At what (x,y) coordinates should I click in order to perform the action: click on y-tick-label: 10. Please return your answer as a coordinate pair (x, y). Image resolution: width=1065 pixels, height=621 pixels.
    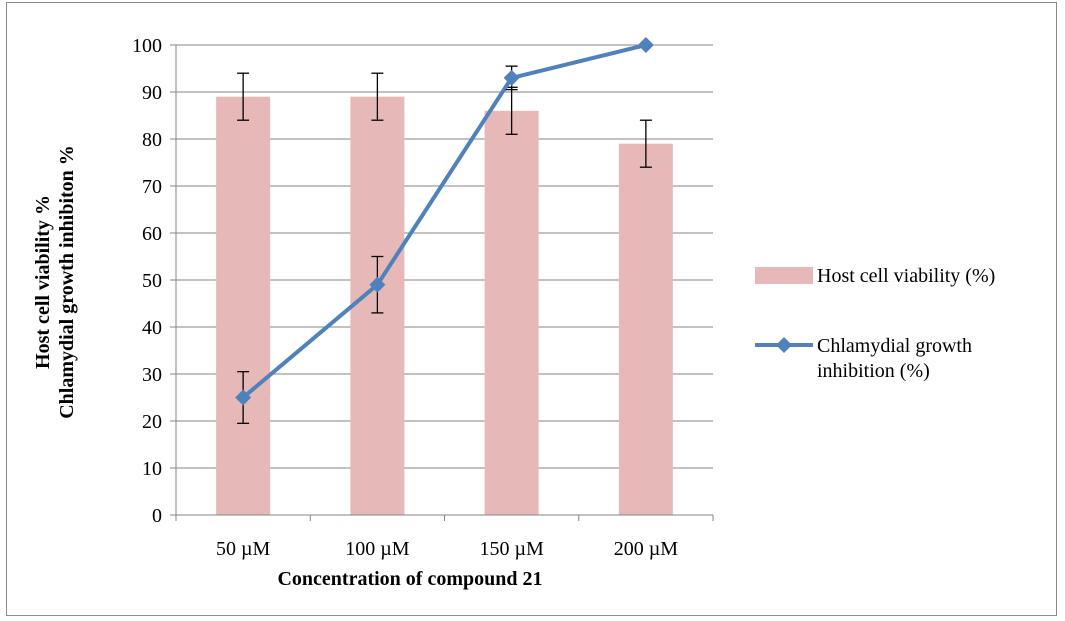
    Looking at the image, I should click on (152, 469).